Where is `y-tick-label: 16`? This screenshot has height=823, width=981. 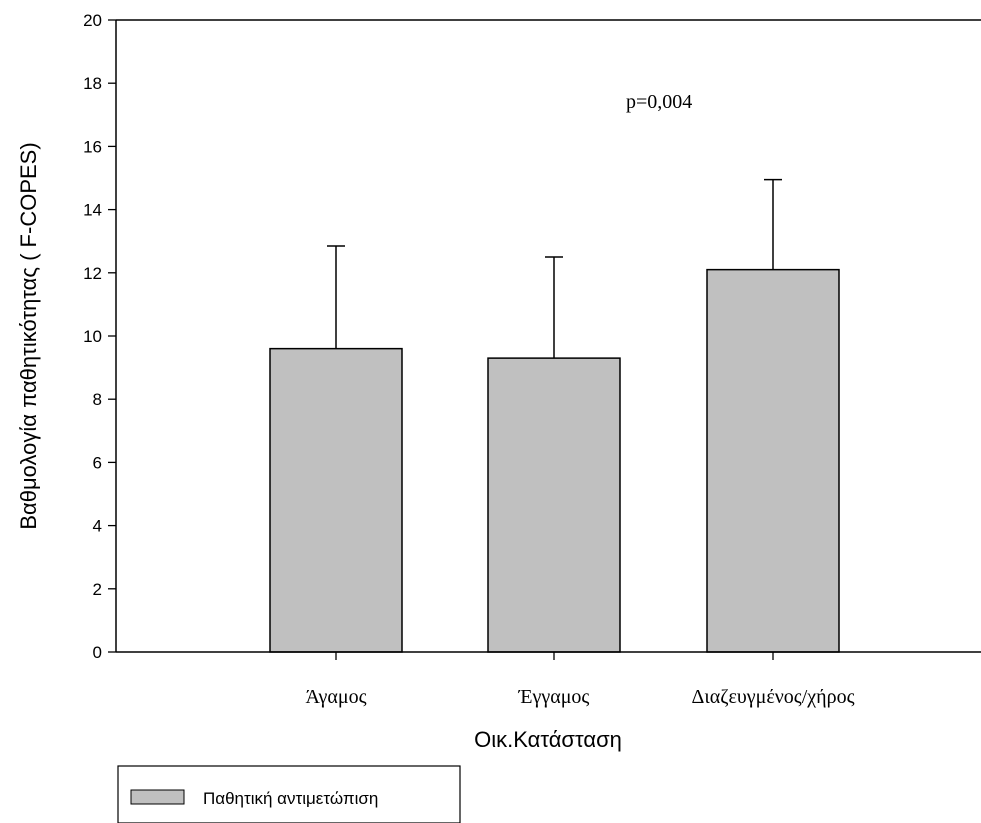 y-tick-label: 16 is located at coordinates (92, 146).